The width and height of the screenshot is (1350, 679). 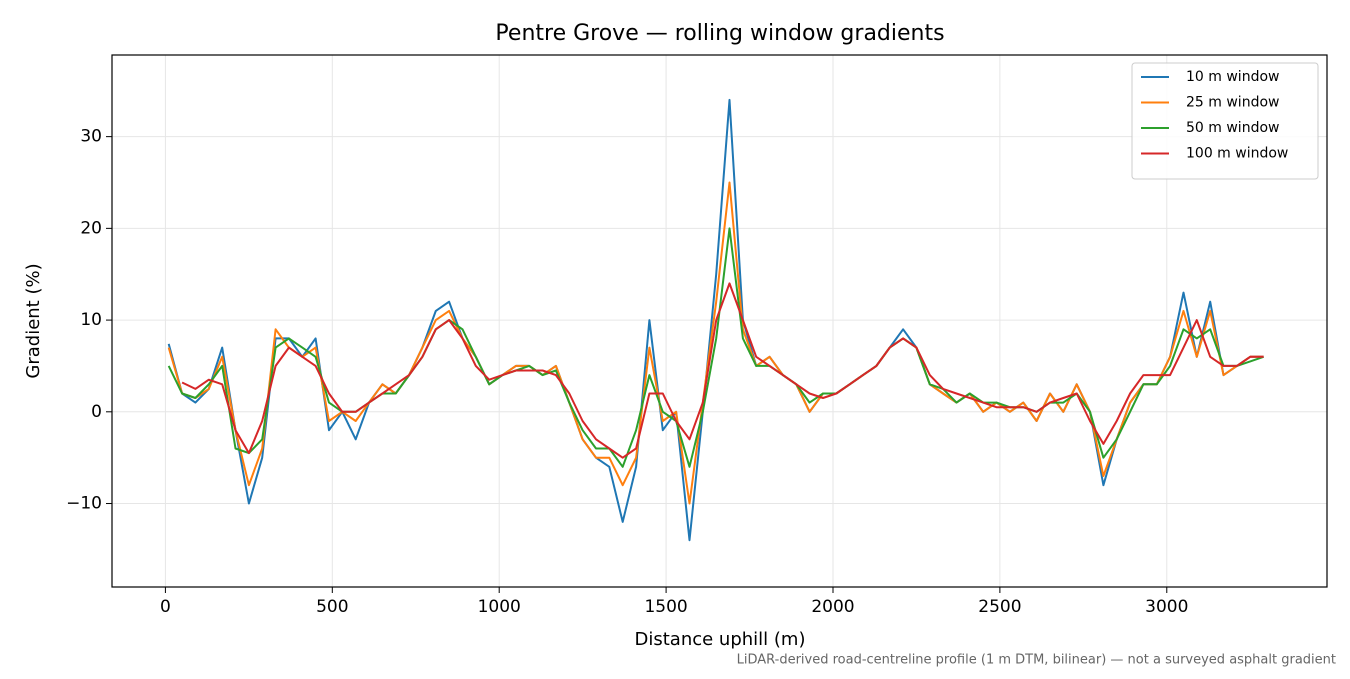 What do you see at coordinates (84, 504) in the screenshot?
I see `y-tick-label: −10` at bounding box center [84, 504].